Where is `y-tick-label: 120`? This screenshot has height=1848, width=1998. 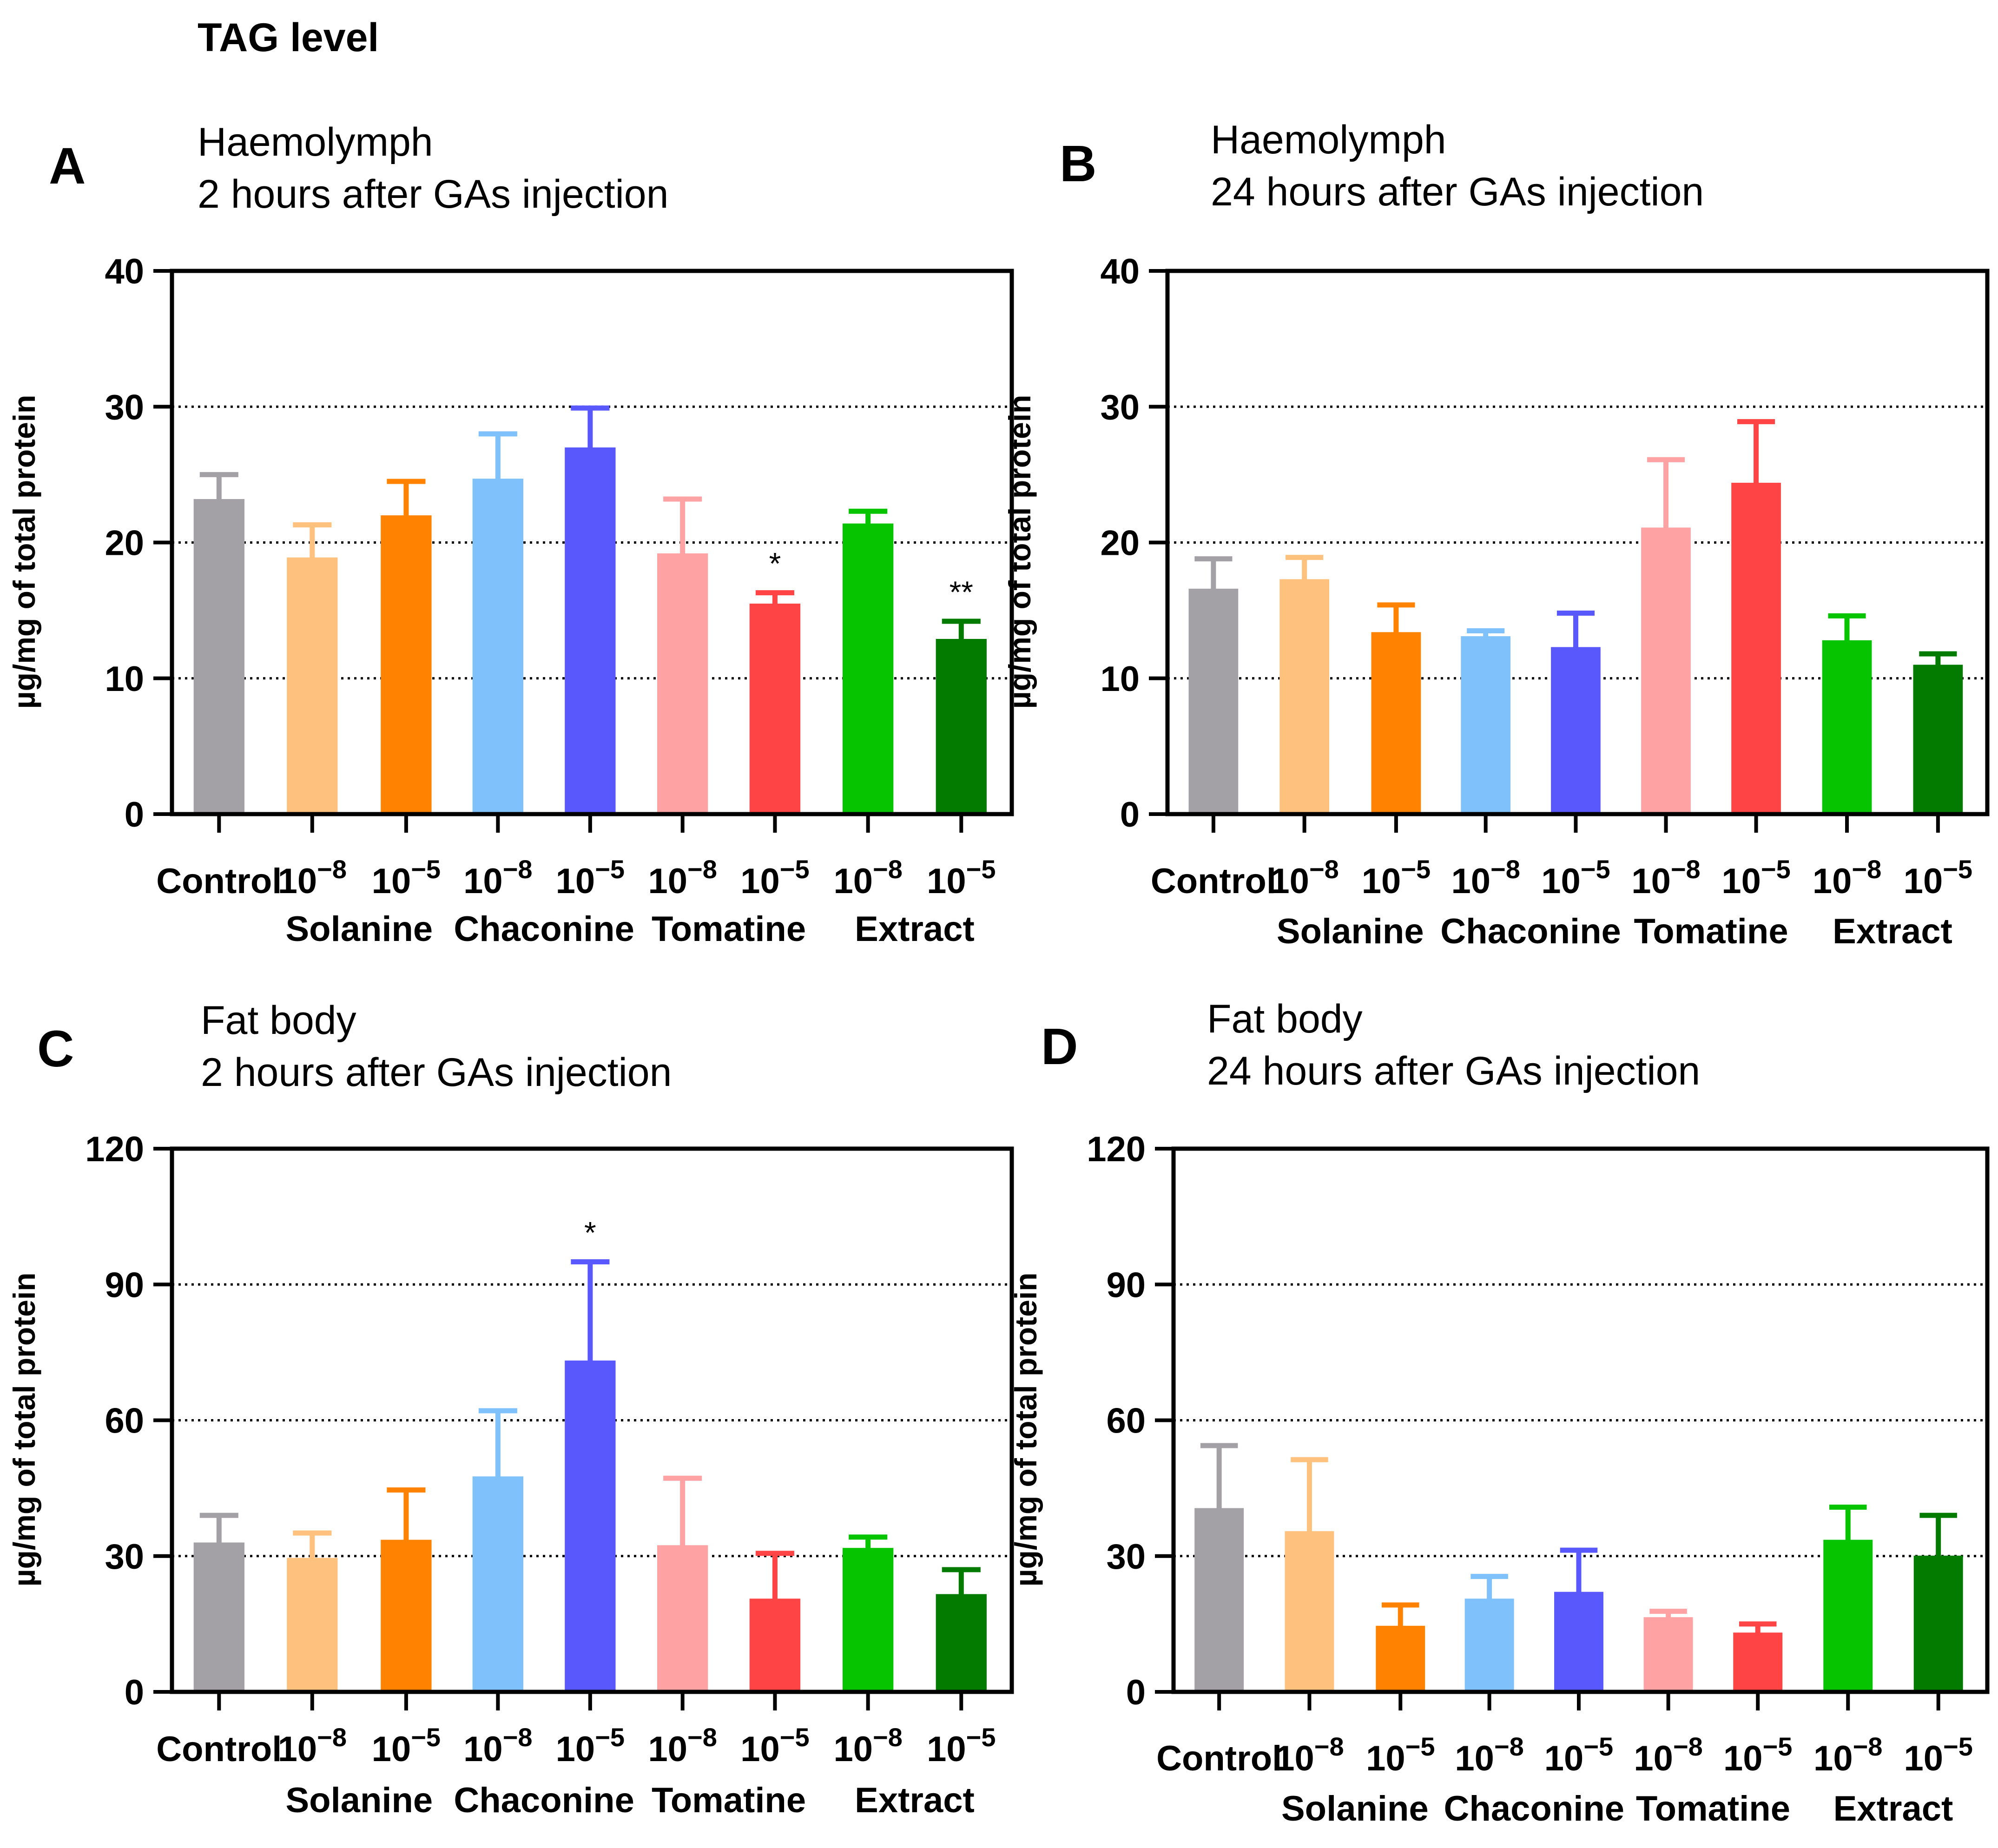 y-tick-label: 120 is located at coordinates (1116, 1149).